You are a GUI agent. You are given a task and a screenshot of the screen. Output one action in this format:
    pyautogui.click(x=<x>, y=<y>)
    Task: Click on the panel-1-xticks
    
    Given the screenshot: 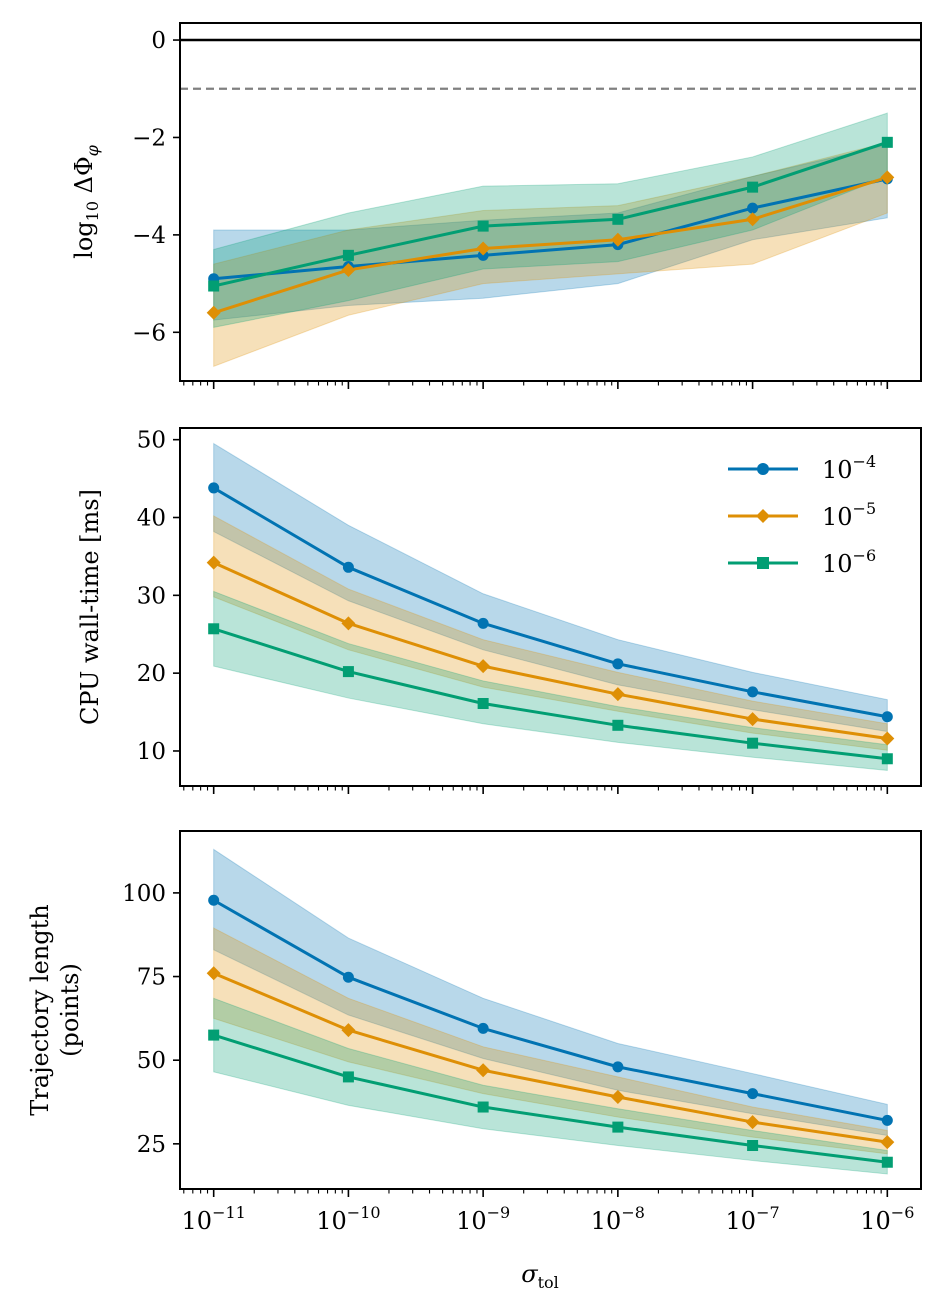 What is the action you would take?
    pyautogui.click(x=536, y=385)
    